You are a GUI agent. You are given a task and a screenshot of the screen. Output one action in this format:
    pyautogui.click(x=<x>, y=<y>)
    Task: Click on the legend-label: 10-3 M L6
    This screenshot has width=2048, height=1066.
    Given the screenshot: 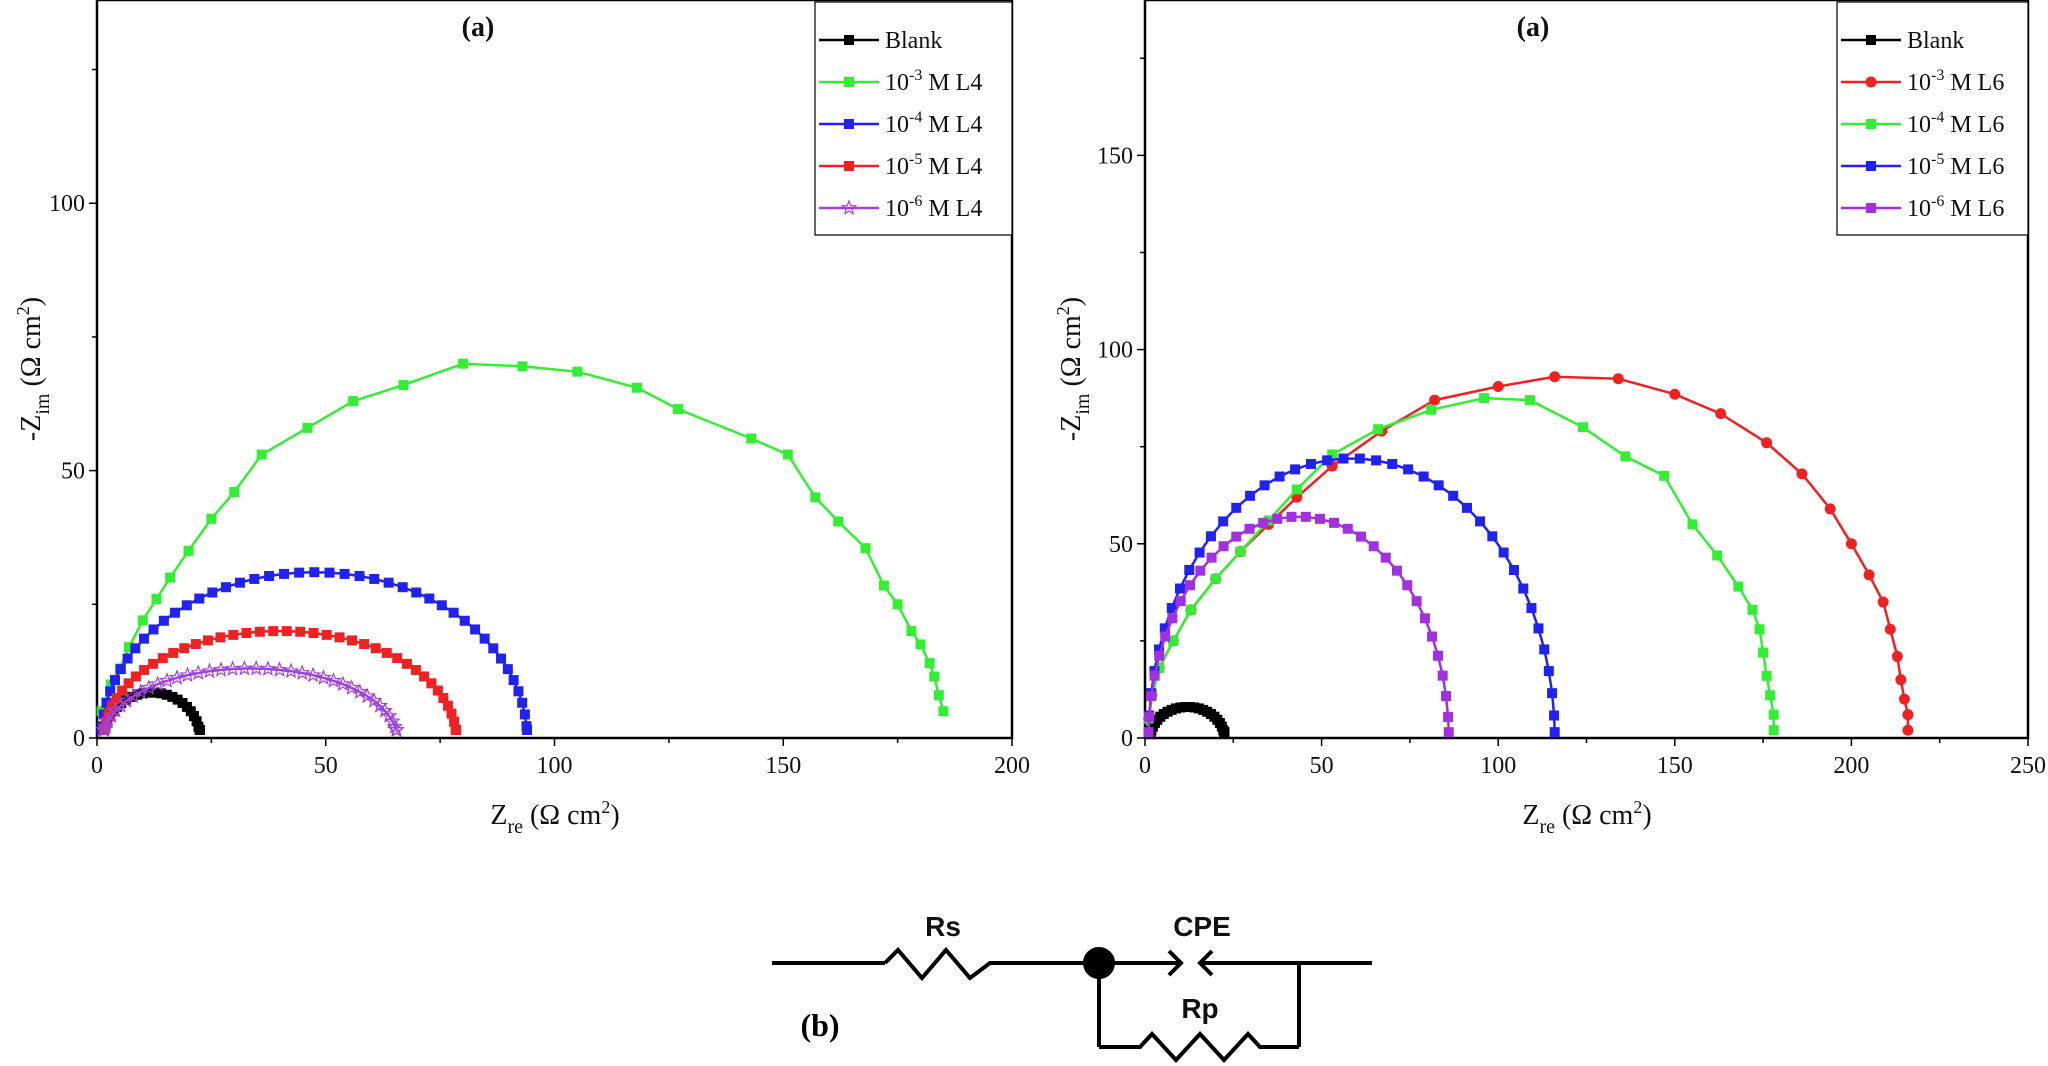 What is the action you would take?
    pyautogui.click(x=1955, y=81)
    